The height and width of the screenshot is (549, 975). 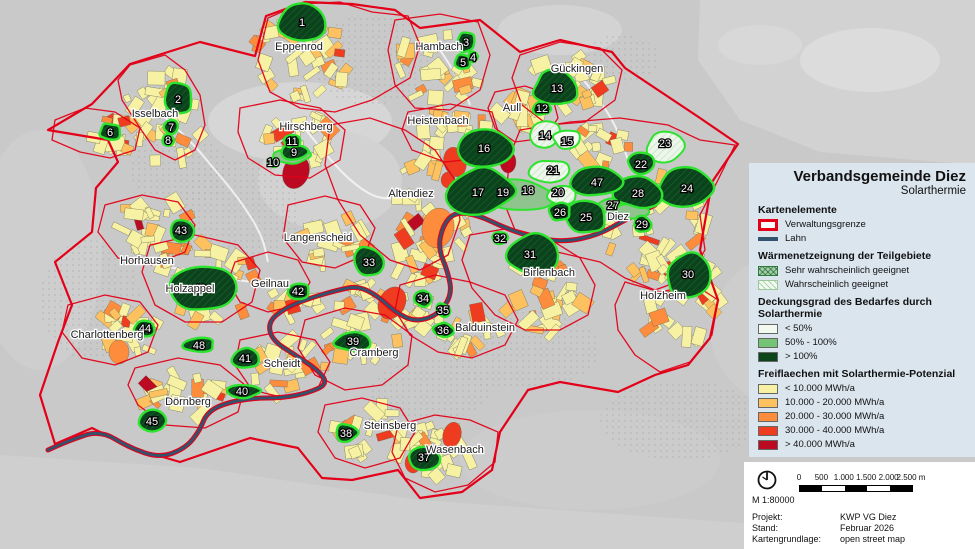 I want to click on site-number-label: 32, so click(x=500, y=239).